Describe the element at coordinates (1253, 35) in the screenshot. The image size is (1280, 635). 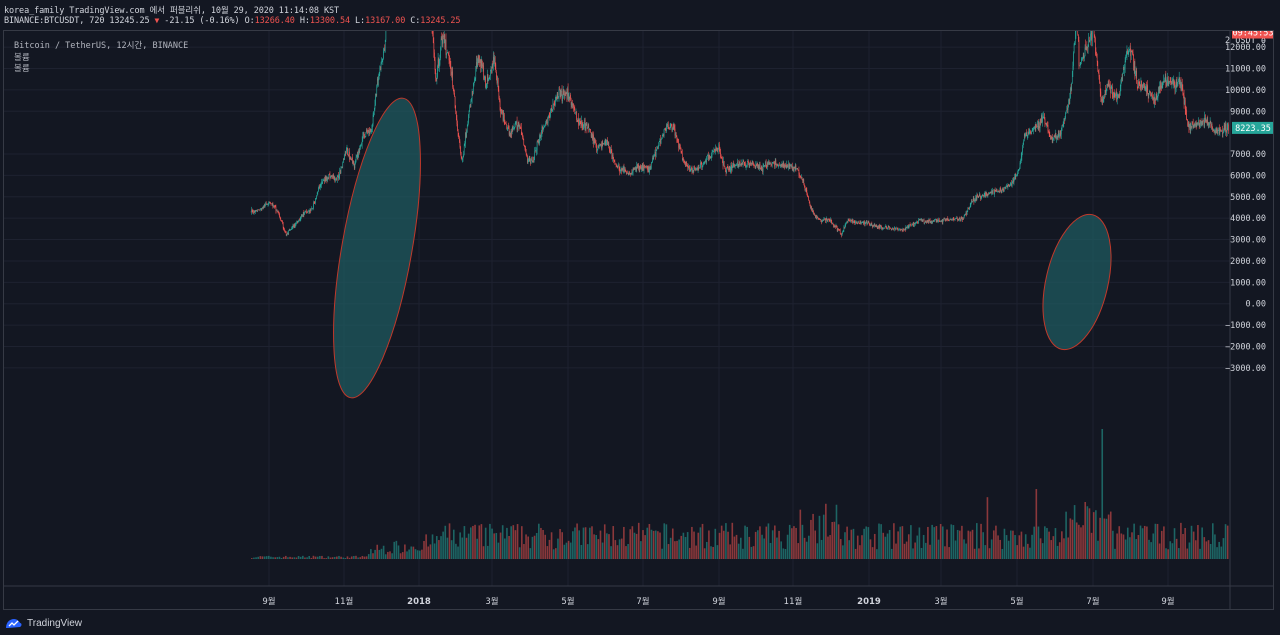
I see `countdown-label: 09:45:53` at that location.